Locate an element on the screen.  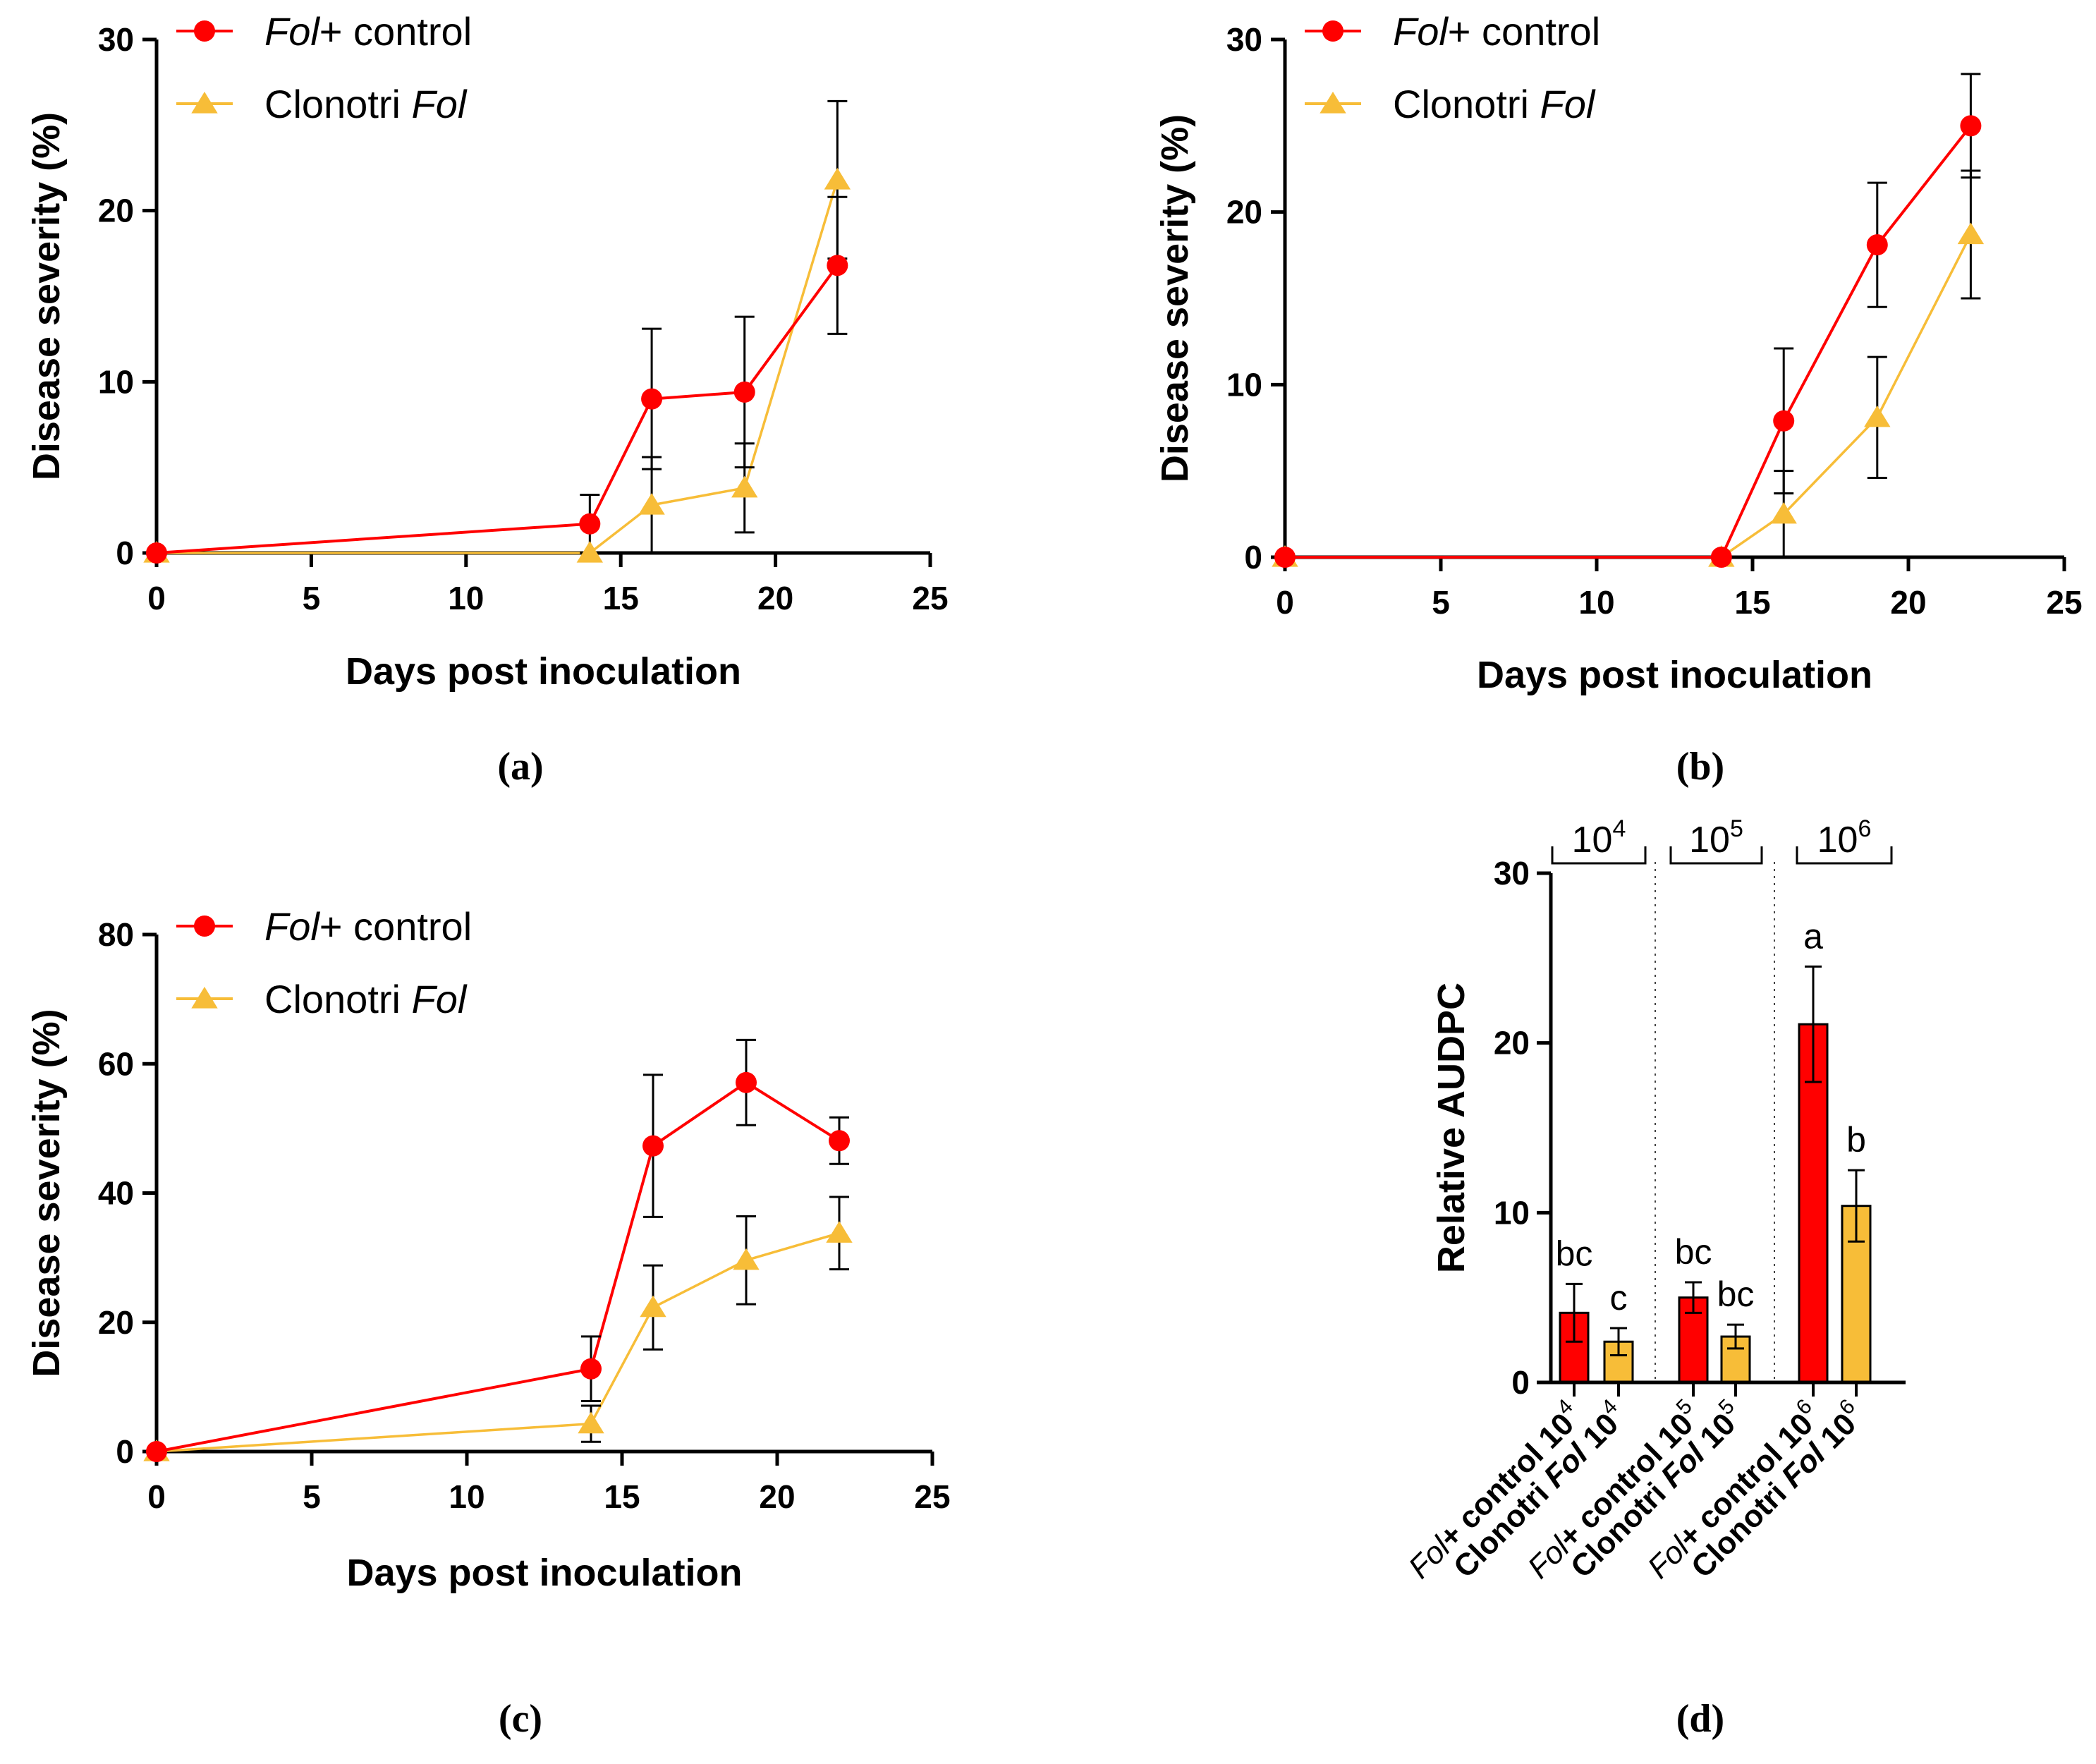
y-tick-label: 40 is located at coordinates (116, 1193).